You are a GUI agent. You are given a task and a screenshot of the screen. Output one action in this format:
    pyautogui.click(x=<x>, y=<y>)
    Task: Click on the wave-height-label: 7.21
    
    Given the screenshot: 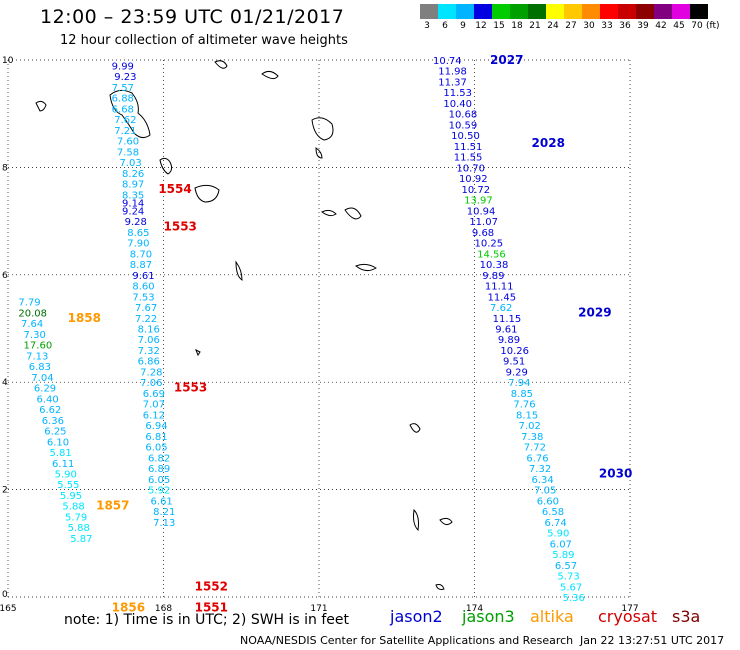 What is the action you would take?
    pyautogui.click(x=125, y=131)
    